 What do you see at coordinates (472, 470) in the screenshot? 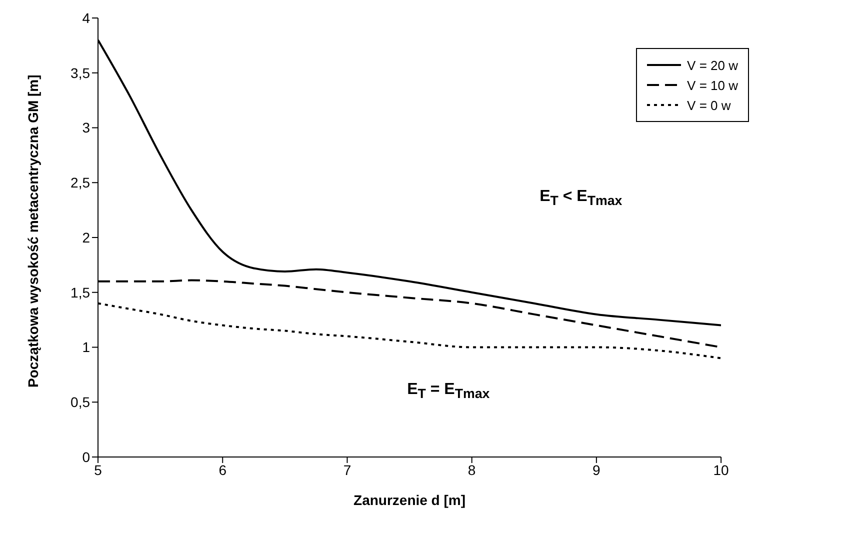
I see `x-tick-label: 8` at bounding box center [472, 470].